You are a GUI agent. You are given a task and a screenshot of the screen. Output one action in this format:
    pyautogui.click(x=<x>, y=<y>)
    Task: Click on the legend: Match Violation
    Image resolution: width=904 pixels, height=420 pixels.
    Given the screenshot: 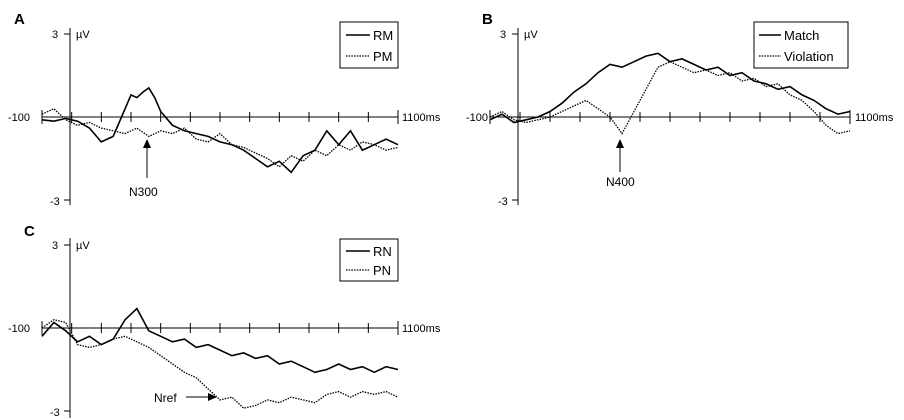 What is the action you would take?
    pyautogui.click(x=801, y=45)
    